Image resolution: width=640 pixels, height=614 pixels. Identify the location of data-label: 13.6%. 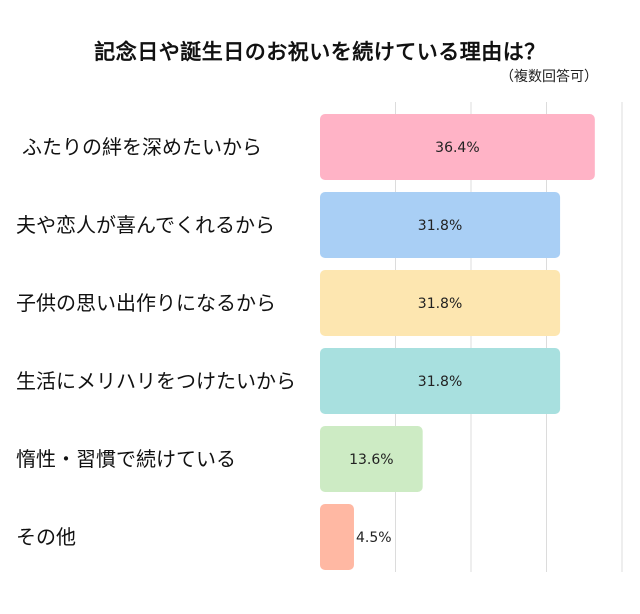
(371, 460).